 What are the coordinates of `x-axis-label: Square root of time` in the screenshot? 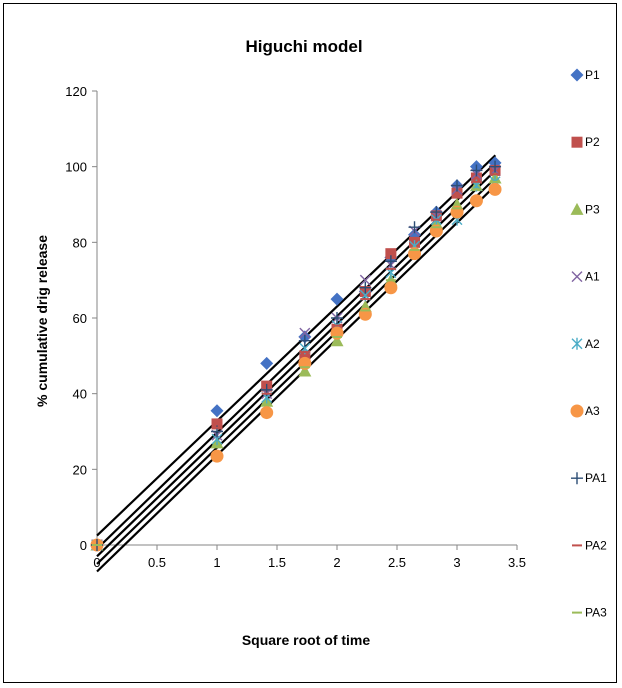 It's located at (306, 640).